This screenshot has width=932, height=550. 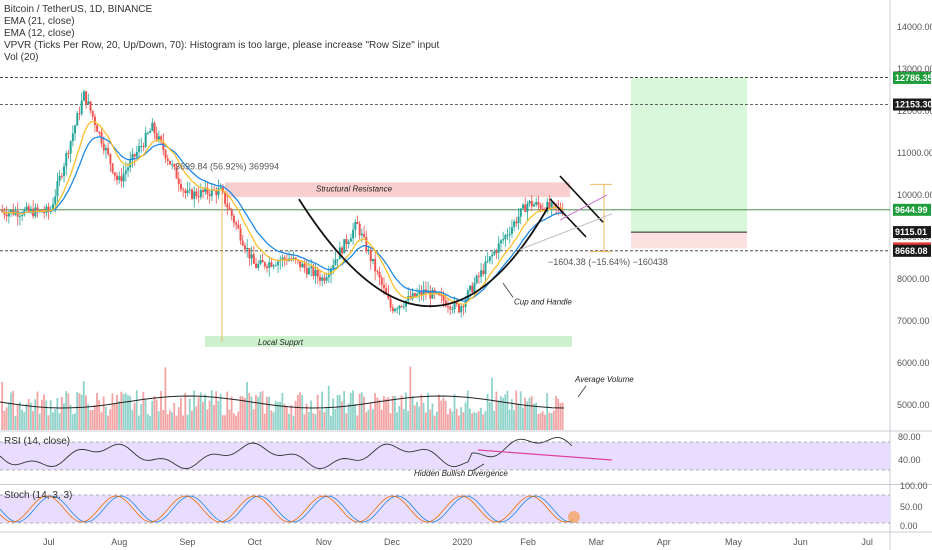 What do you see at coordinates (445, 456) in the screenshot?
I see `rsi-band` at bounding box center [445, 456].